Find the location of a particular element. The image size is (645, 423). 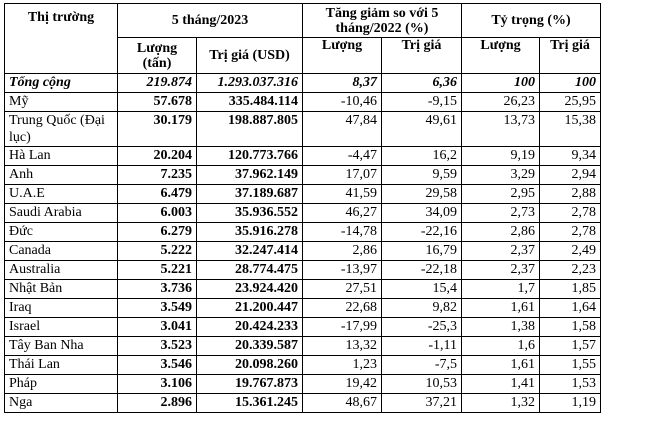

cell-share-value: 1,19 is located at coordinates (570, 403).